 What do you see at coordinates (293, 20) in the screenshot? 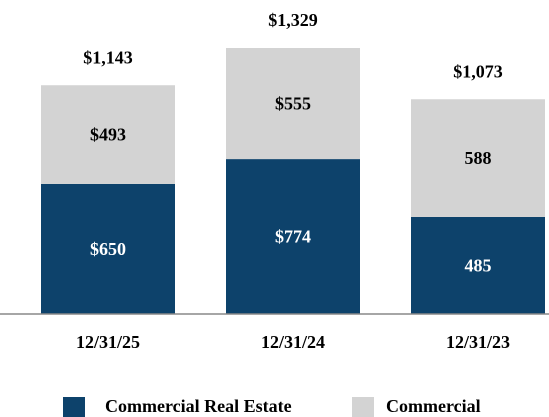
I see `total-label: $1,329` at bounding box center [293, 20].